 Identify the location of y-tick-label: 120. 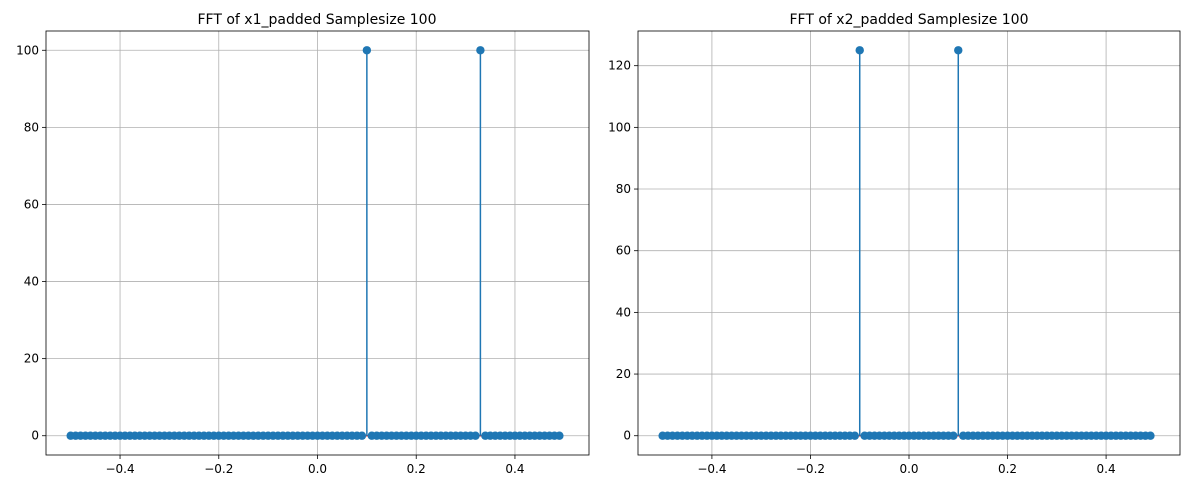
(619, 66).